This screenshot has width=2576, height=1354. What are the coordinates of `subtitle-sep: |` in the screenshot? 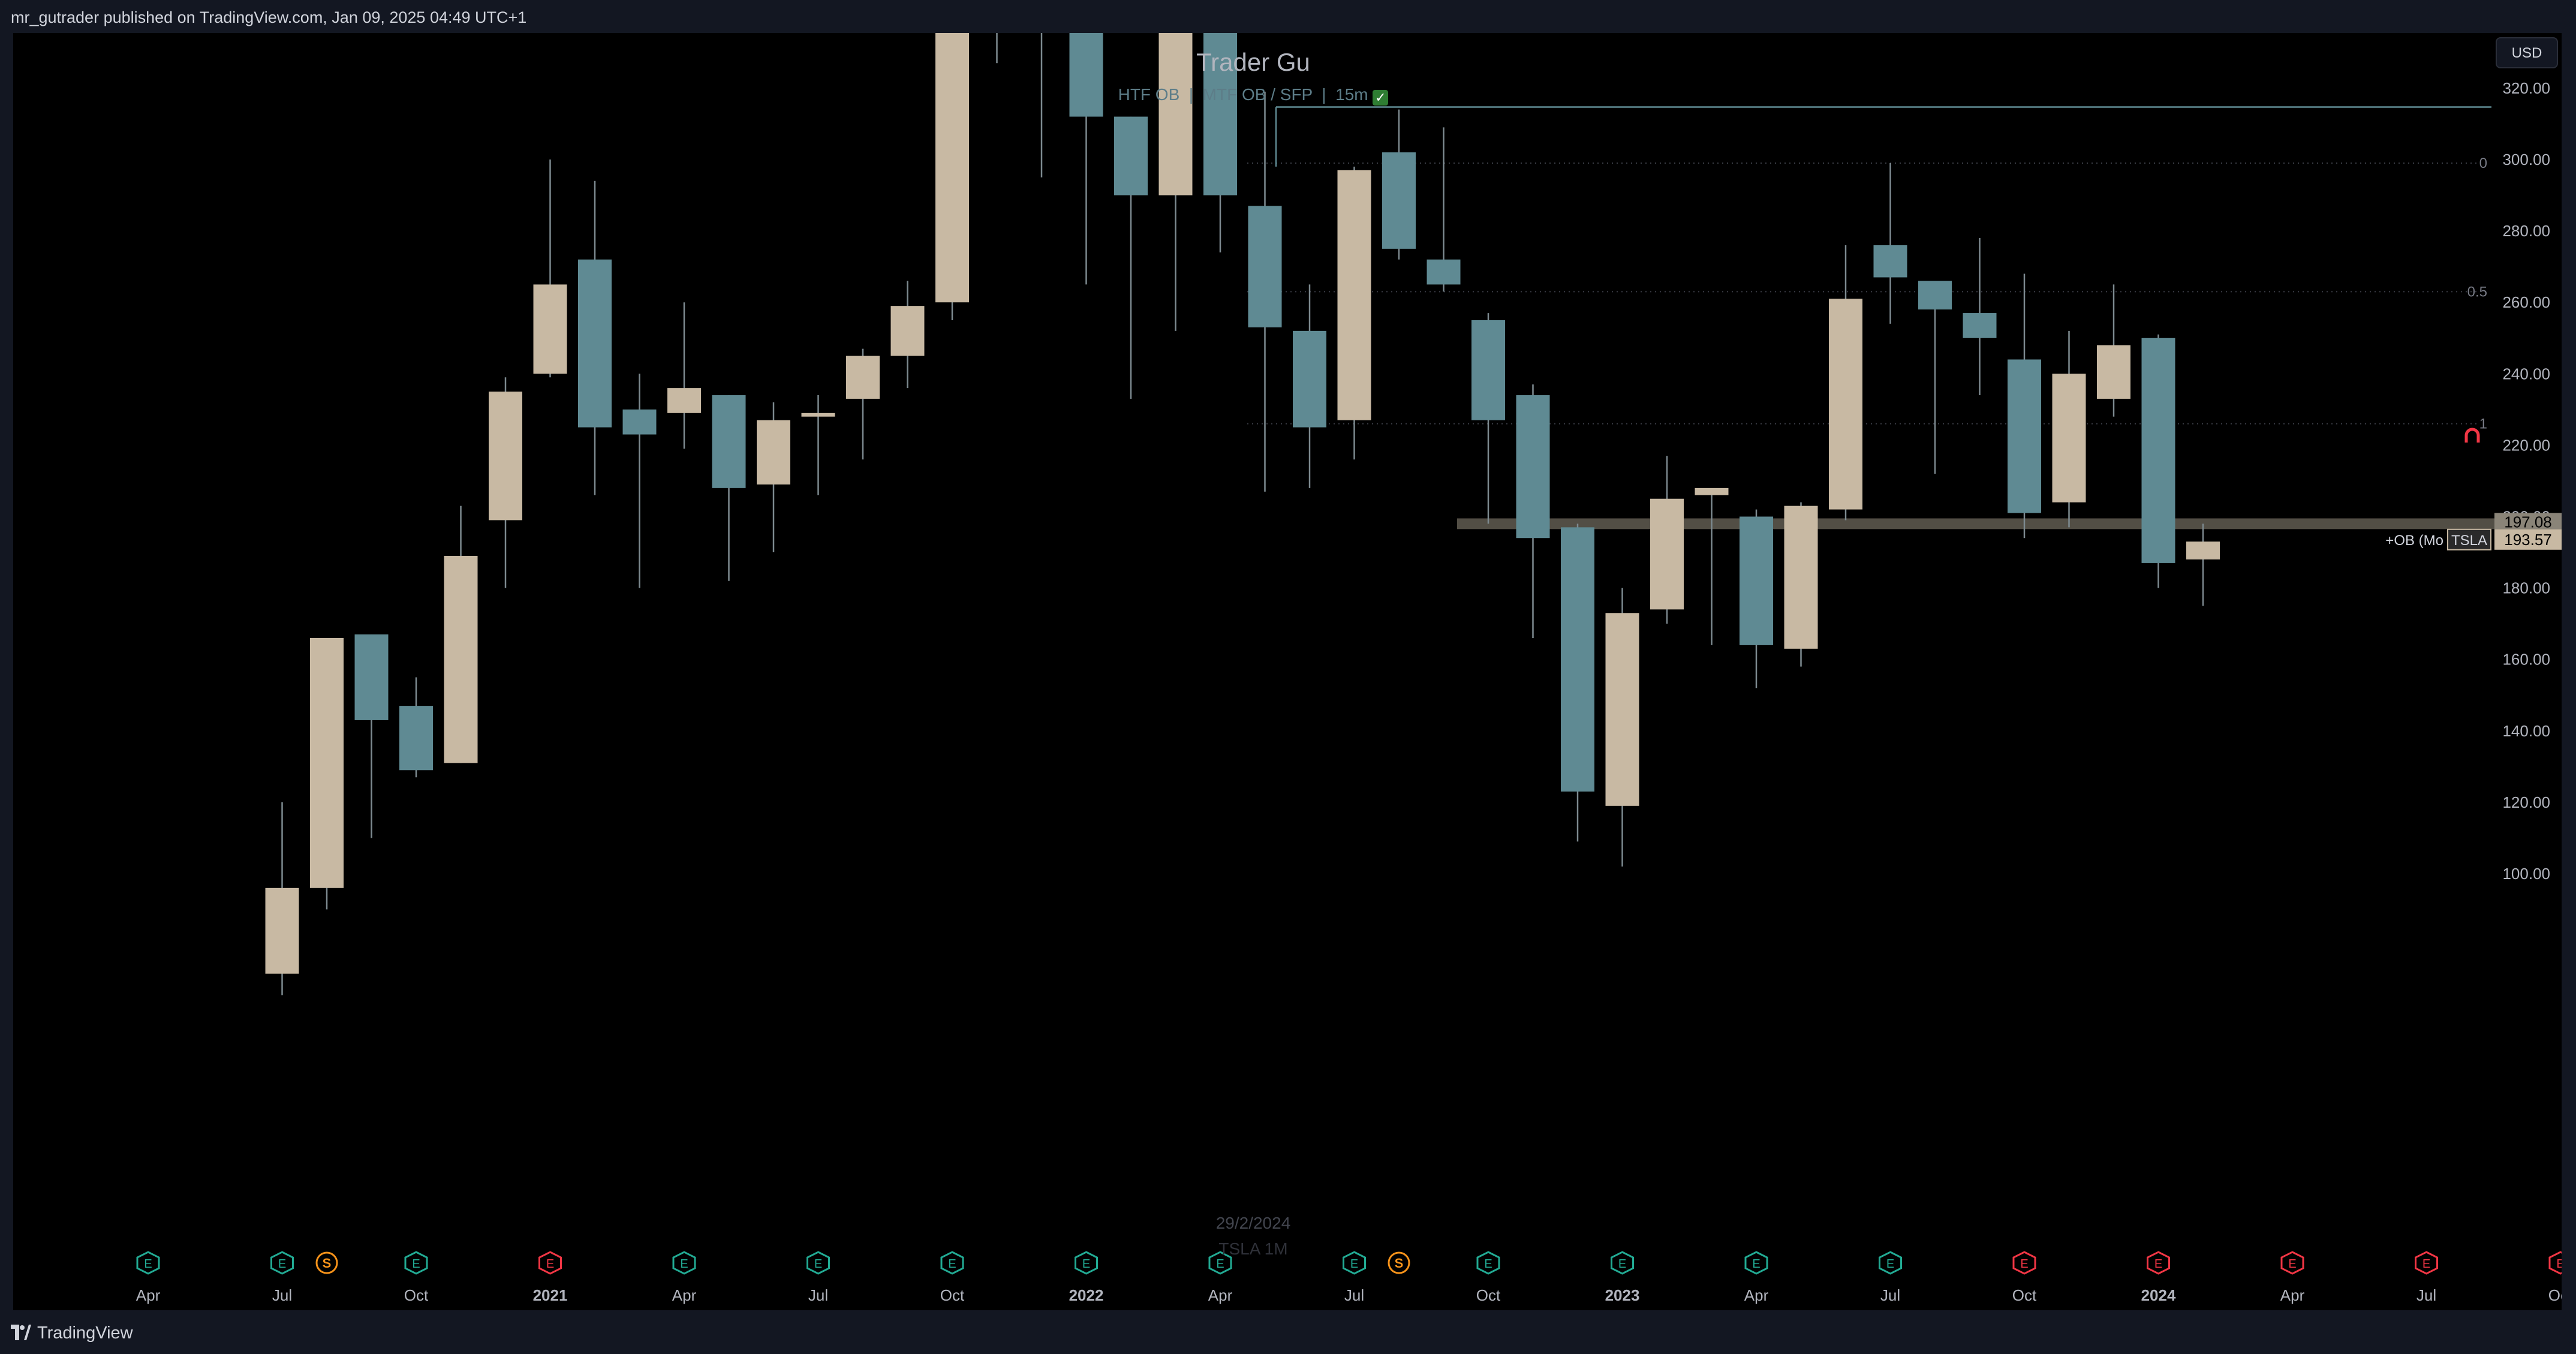 It's located at (1324, 95).